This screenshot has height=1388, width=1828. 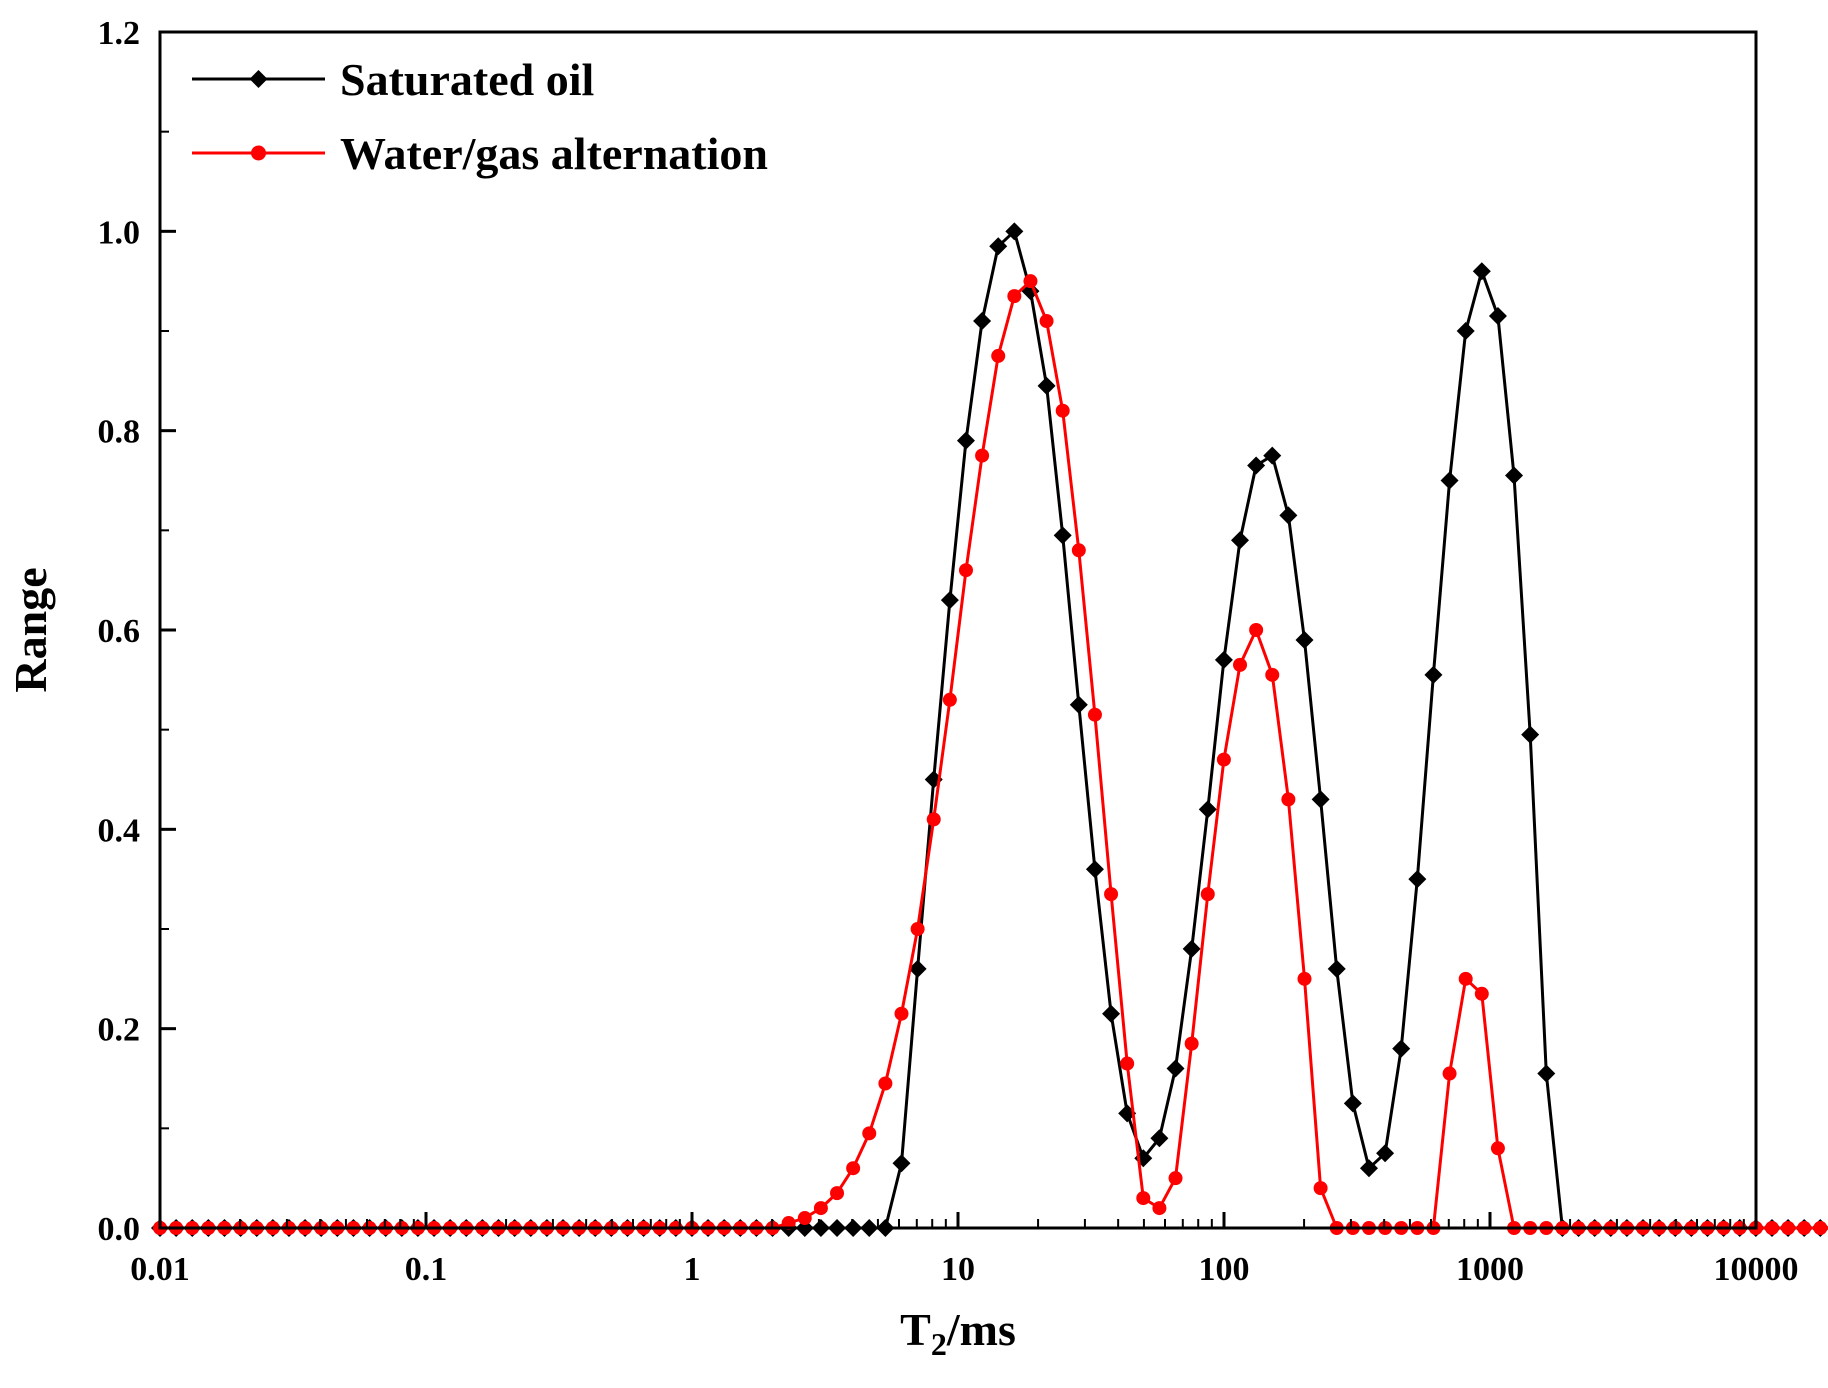 What do you see at coordinates (119, 1229) in the screenshot?
I see `y-tick-label: 0.0` at bounding box center [119, 1229].